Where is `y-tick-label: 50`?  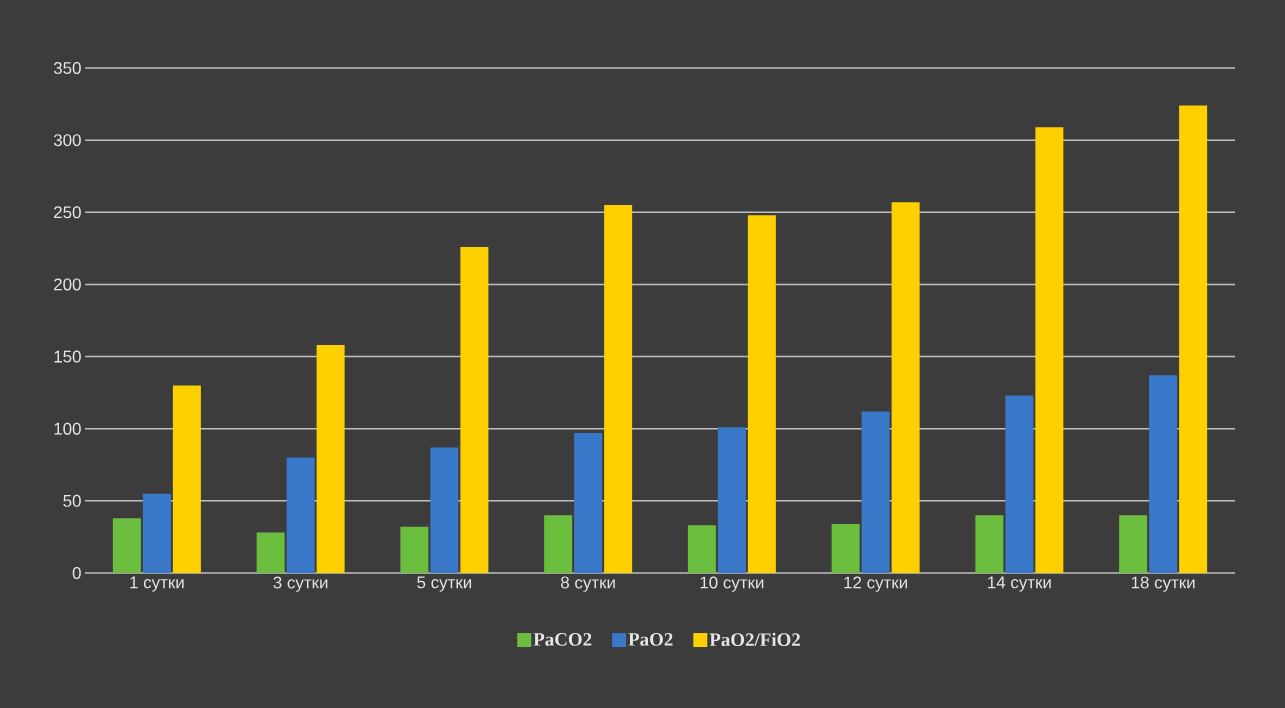 y-tick-label: 50 is located at coordinates (72, 500).